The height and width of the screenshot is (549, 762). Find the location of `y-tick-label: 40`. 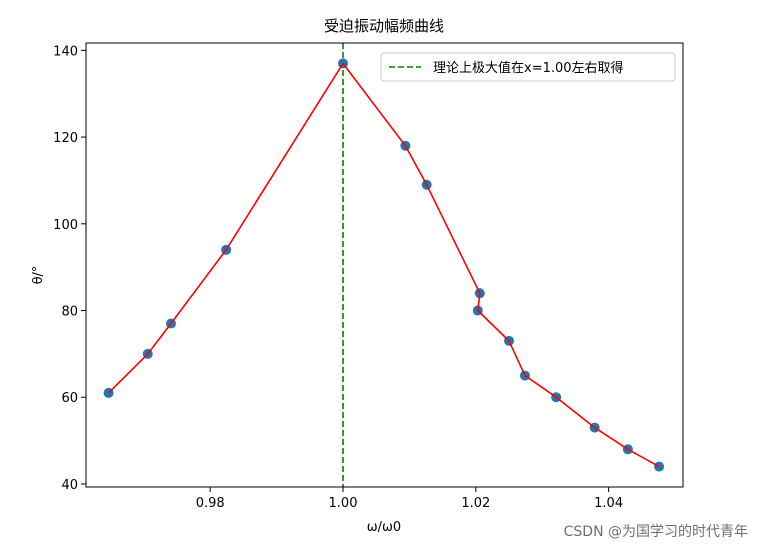

y-tick-label: 40 is located at coordinates (69, 485).